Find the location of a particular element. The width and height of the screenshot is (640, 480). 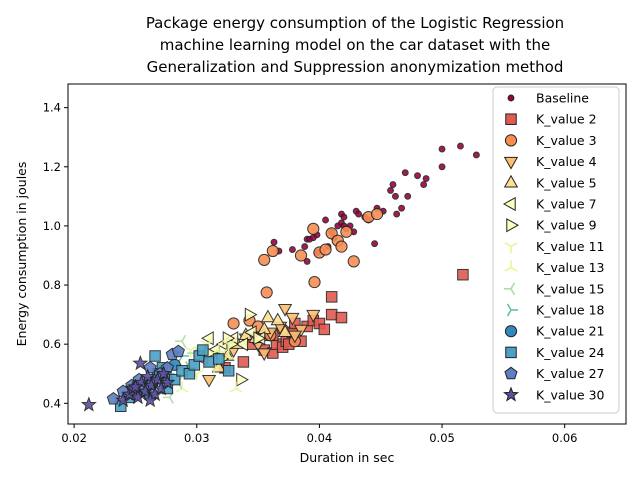

legend-label: K_value 2 is located at coordinates (566, 119).